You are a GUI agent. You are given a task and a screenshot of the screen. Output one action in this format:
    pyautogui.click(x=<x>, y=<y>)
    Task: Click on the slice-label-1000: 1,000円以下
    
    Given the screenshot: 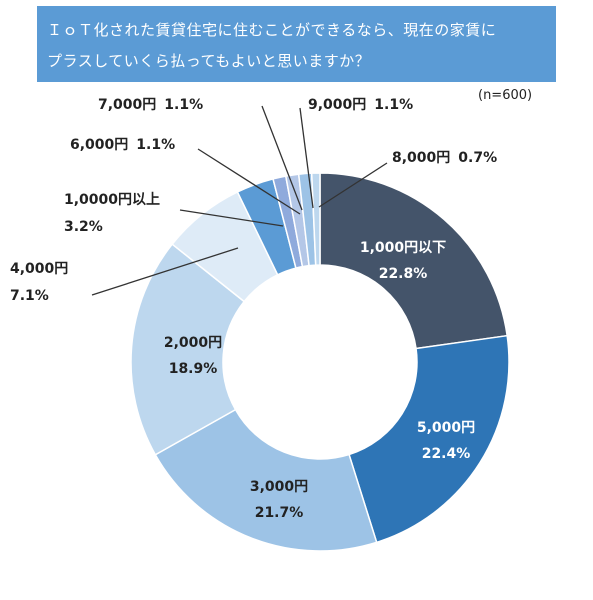 What is the action you would take?
    pyautogui.click(x=403, y=248)
    